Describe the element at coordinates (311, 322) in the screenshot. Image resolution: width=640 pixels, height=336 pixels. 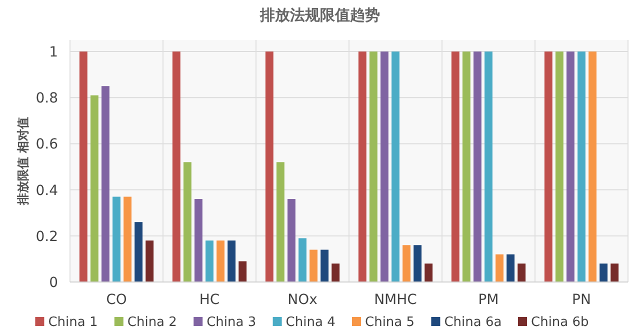
I see `legend-label: China 4` at that location.